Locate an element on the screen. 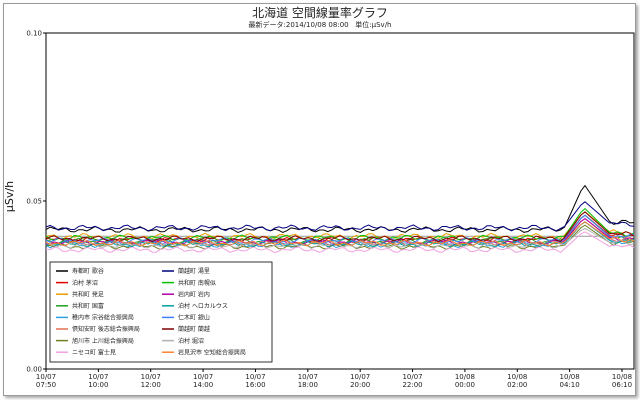 This screenshot has height=400, width=640. legend-box is located at coordinates (161, 312).